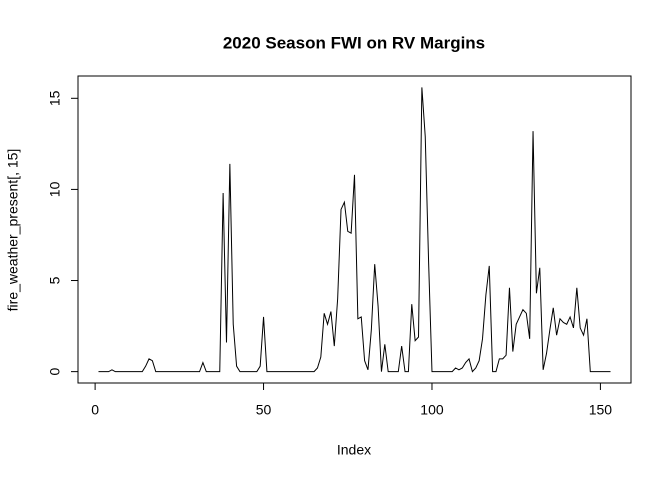 The height and width of the screenshot is (480, 672). I want to click on x-axis-label: Index, so click(354, 450).